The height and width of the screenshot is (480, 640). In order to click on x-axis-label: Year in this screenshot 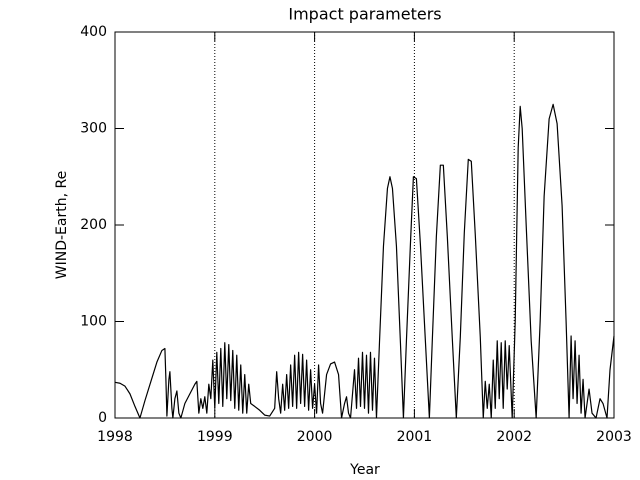, I will do `click(364, 470)`.